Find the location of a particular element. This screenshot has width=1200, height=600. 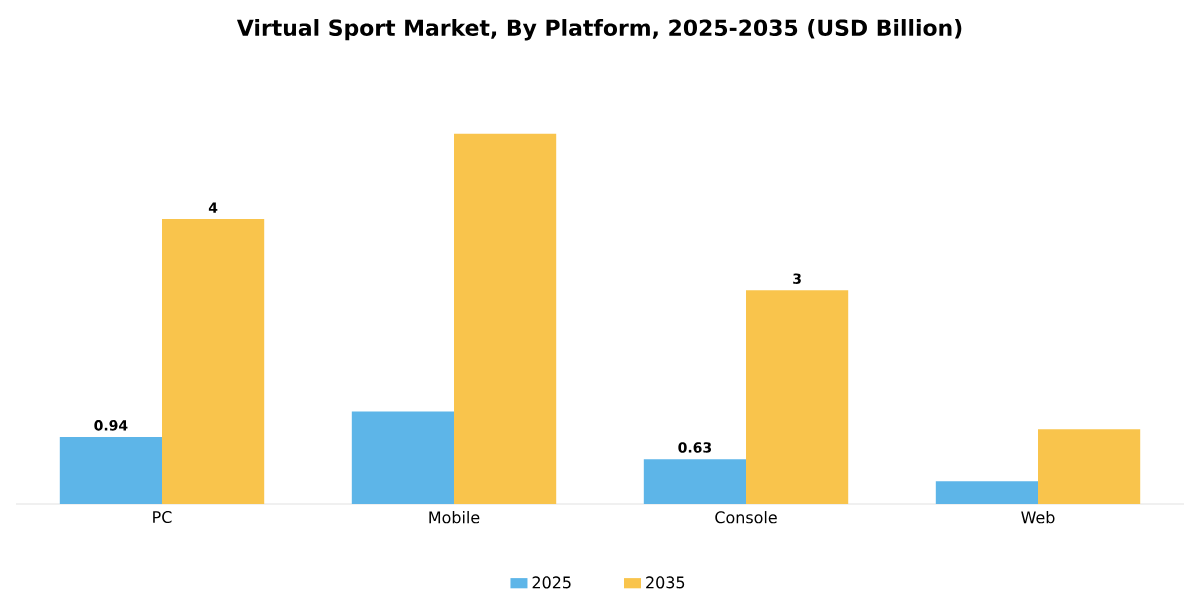

chart-title: Virtual Sport Market, By Platform, 2025-2035 (USD Billion) is located at coordinates (599, 30).